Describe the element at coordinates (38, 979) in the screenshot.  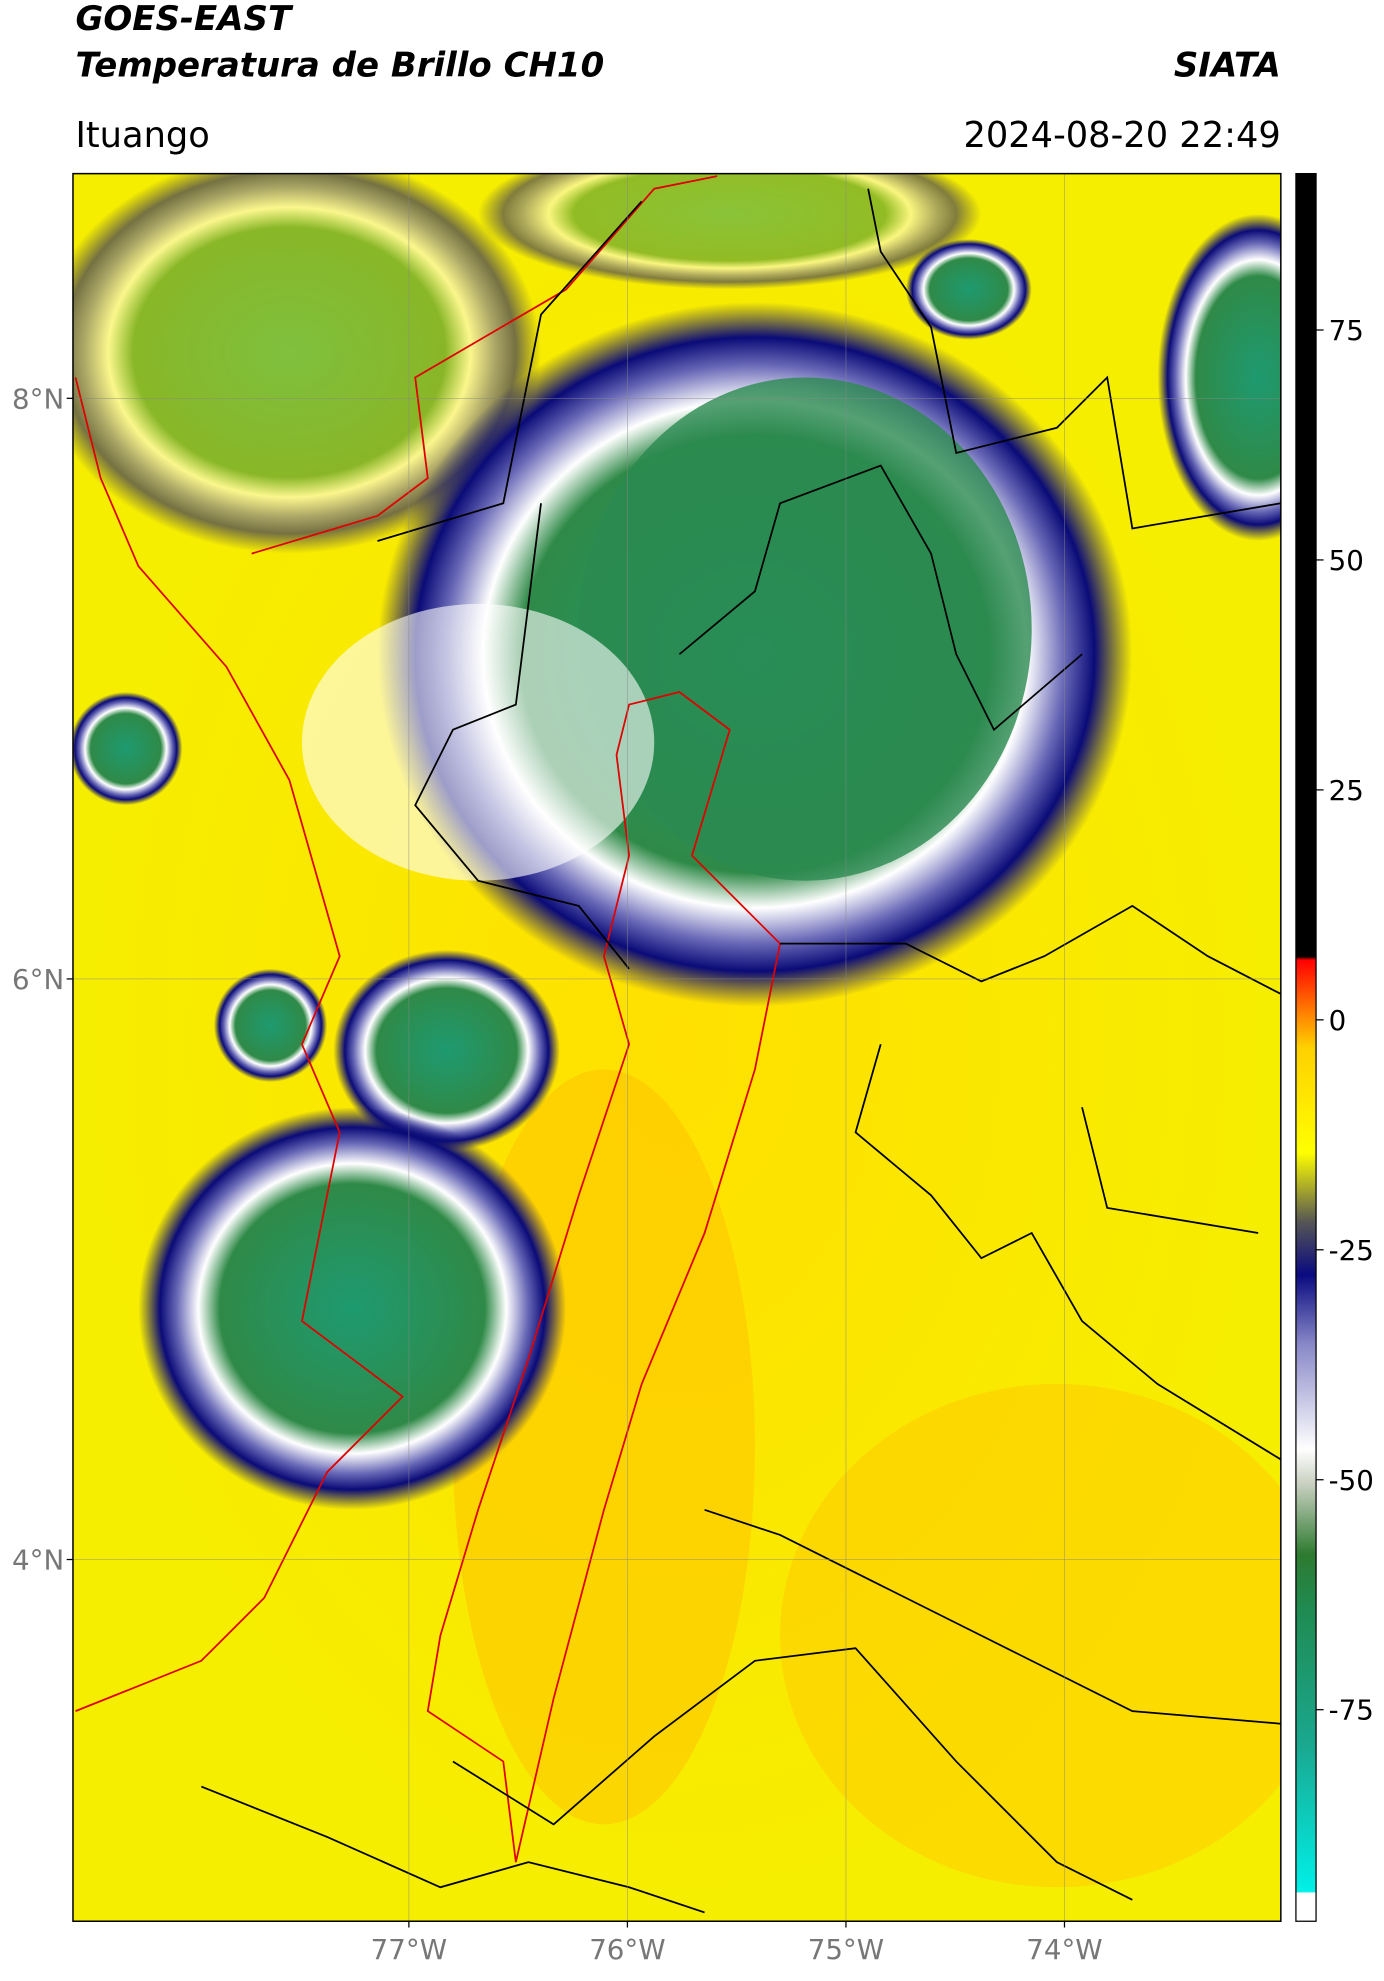
I see `lat-label: 6°N` at that location.